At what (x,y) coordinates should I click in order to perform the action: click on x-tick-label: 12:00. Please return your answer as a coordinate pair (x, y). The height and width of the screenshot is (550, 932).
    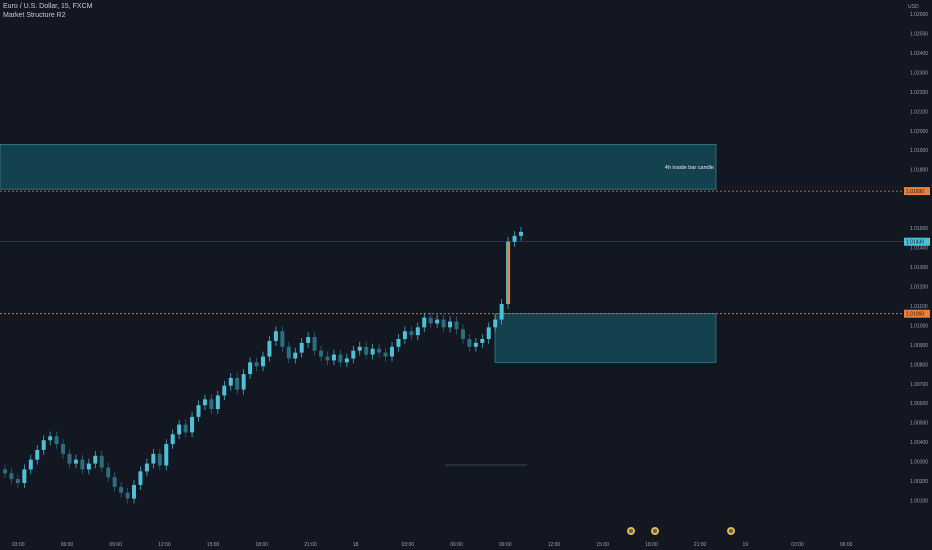
    Looking at the image, I should click on (554, 545).